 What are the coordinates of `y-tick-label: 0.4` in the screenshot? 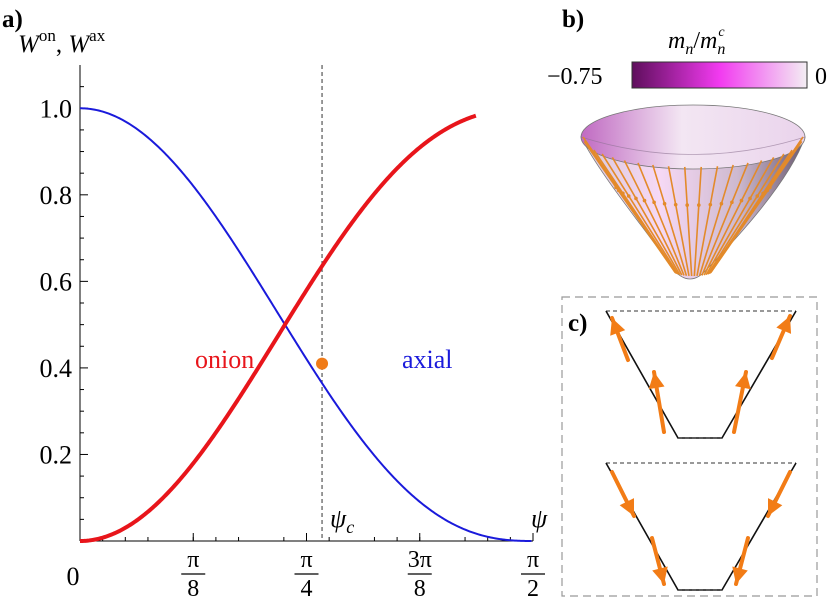 It's located at (56, 368).